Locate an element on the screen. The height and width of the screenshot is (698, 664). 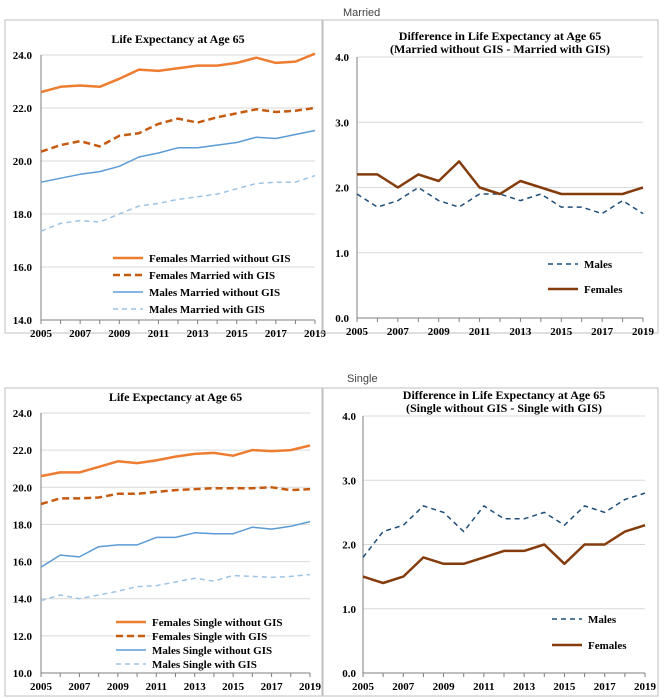
series-line-females-single-without-gis is located at coordinates (175, 461).